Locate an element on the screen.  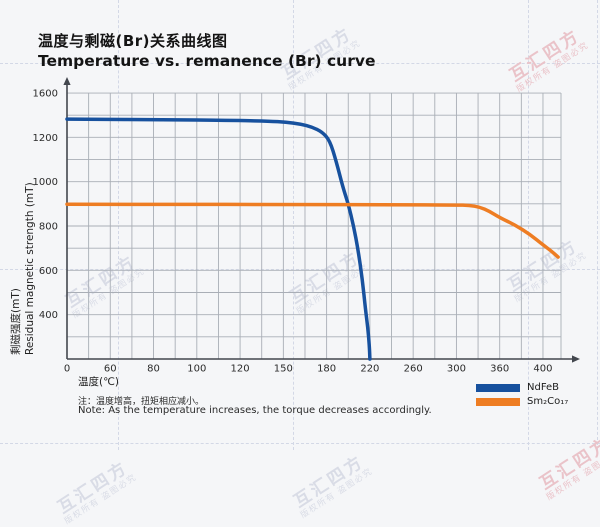
x-axis-title: 温度(℃) is located at coordinates (98, 382).